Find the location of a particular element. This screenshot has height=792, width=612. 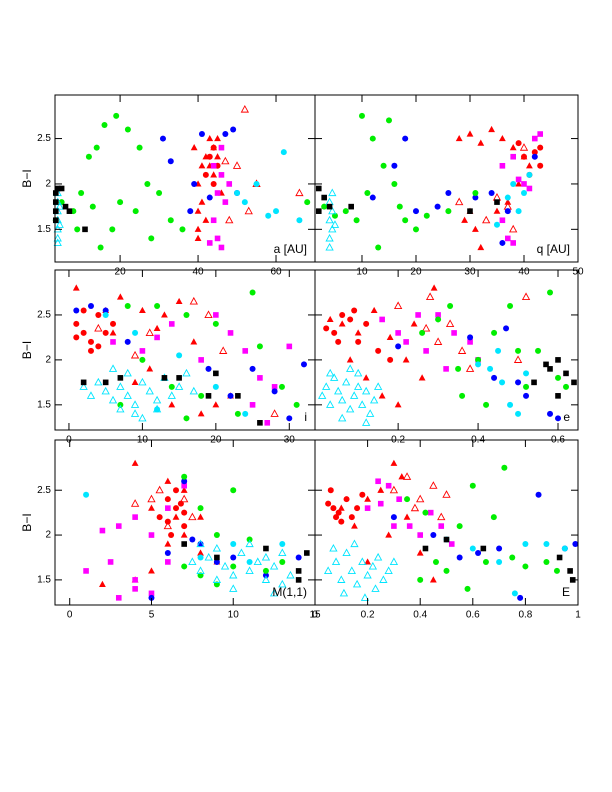

panel: 20 40 60 1.5 2 2.5 a [AU] B−I is located at coordinates (168, 186).